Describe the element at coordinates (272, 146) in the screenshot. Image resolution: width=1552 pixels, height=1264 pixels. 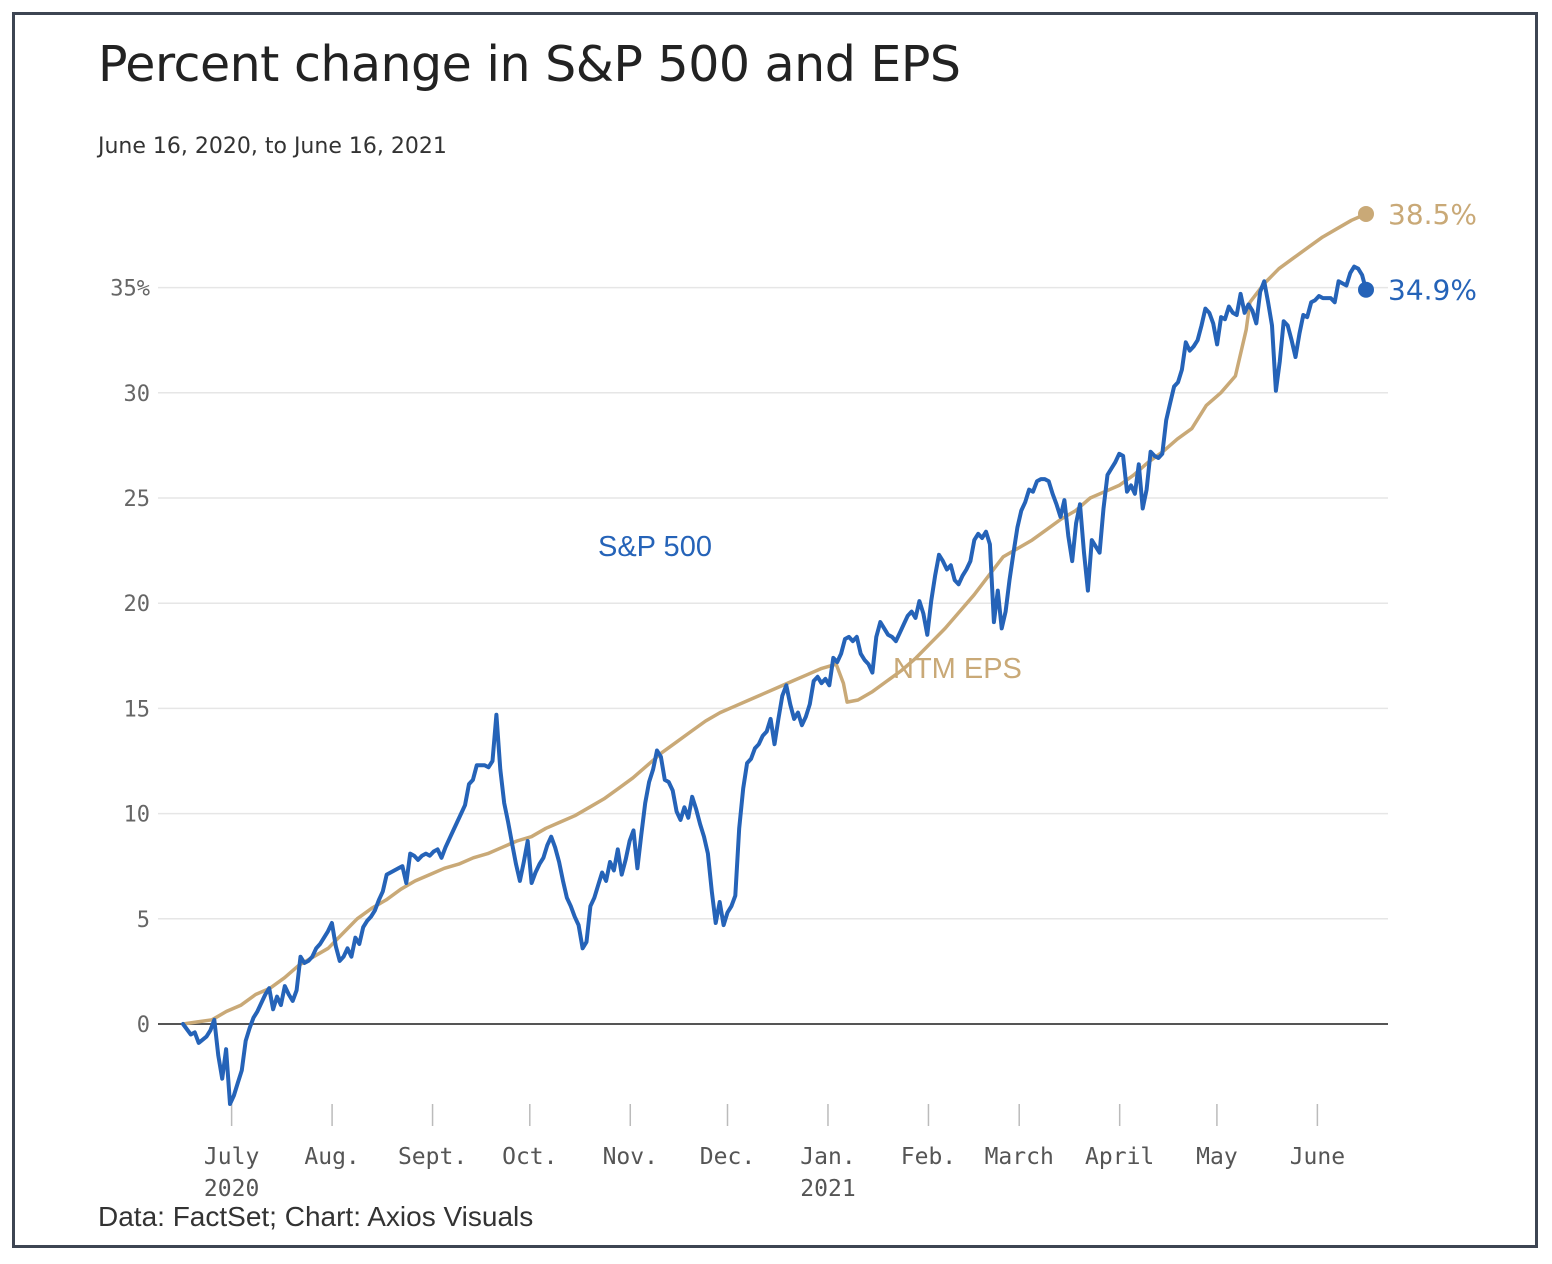
I see `chart-subtitle: June 16, 2020, to June 16, 2021` at that location.